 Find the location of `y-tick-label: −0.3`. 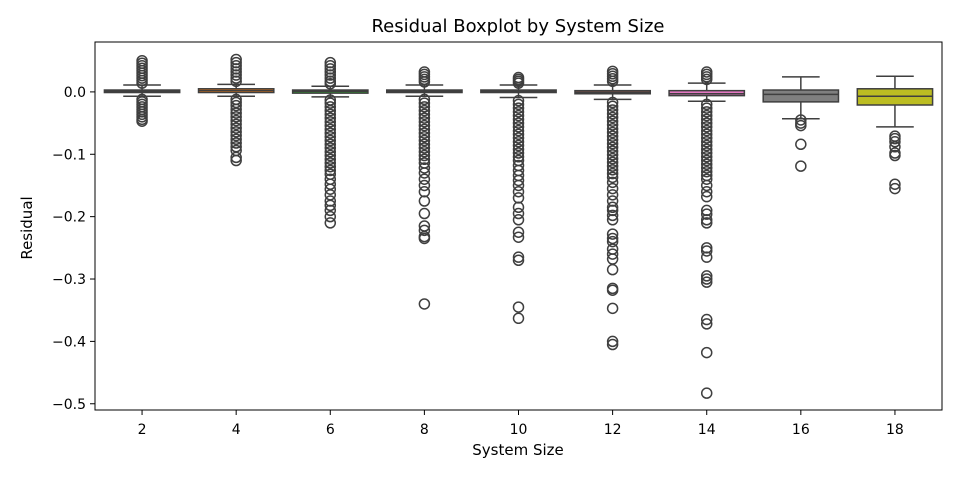

y-tick-label: −0.3 is located at coordinates (69, 280).